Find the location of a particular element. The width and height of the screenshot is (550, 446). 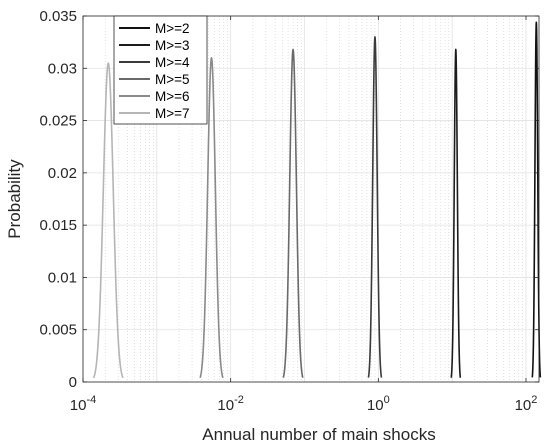

y-tick-label: 0.005 is located at coordinates (58, 330).